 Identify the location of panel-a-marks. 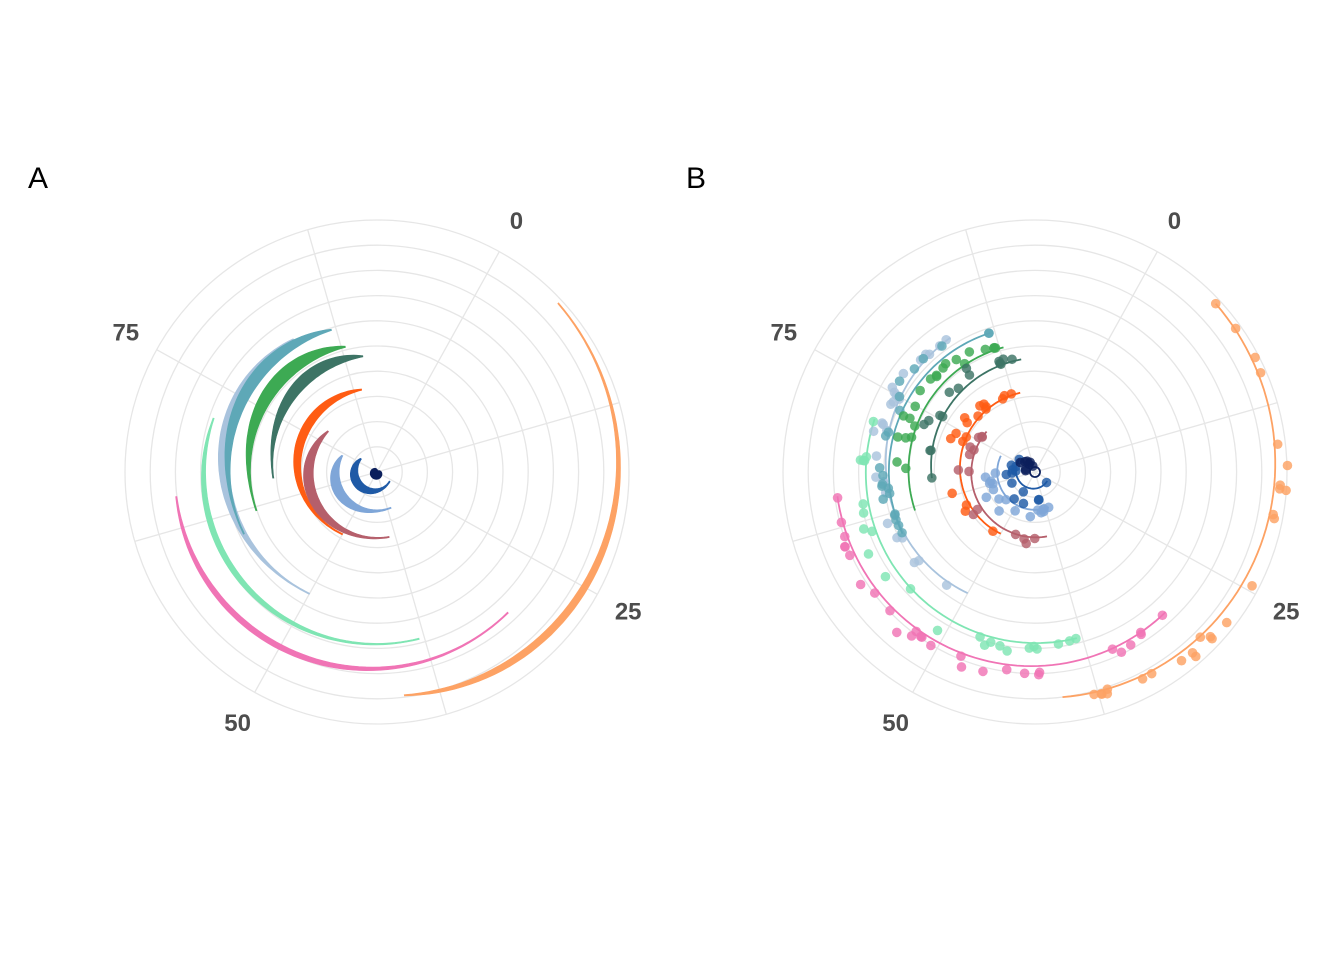
(398, 499).